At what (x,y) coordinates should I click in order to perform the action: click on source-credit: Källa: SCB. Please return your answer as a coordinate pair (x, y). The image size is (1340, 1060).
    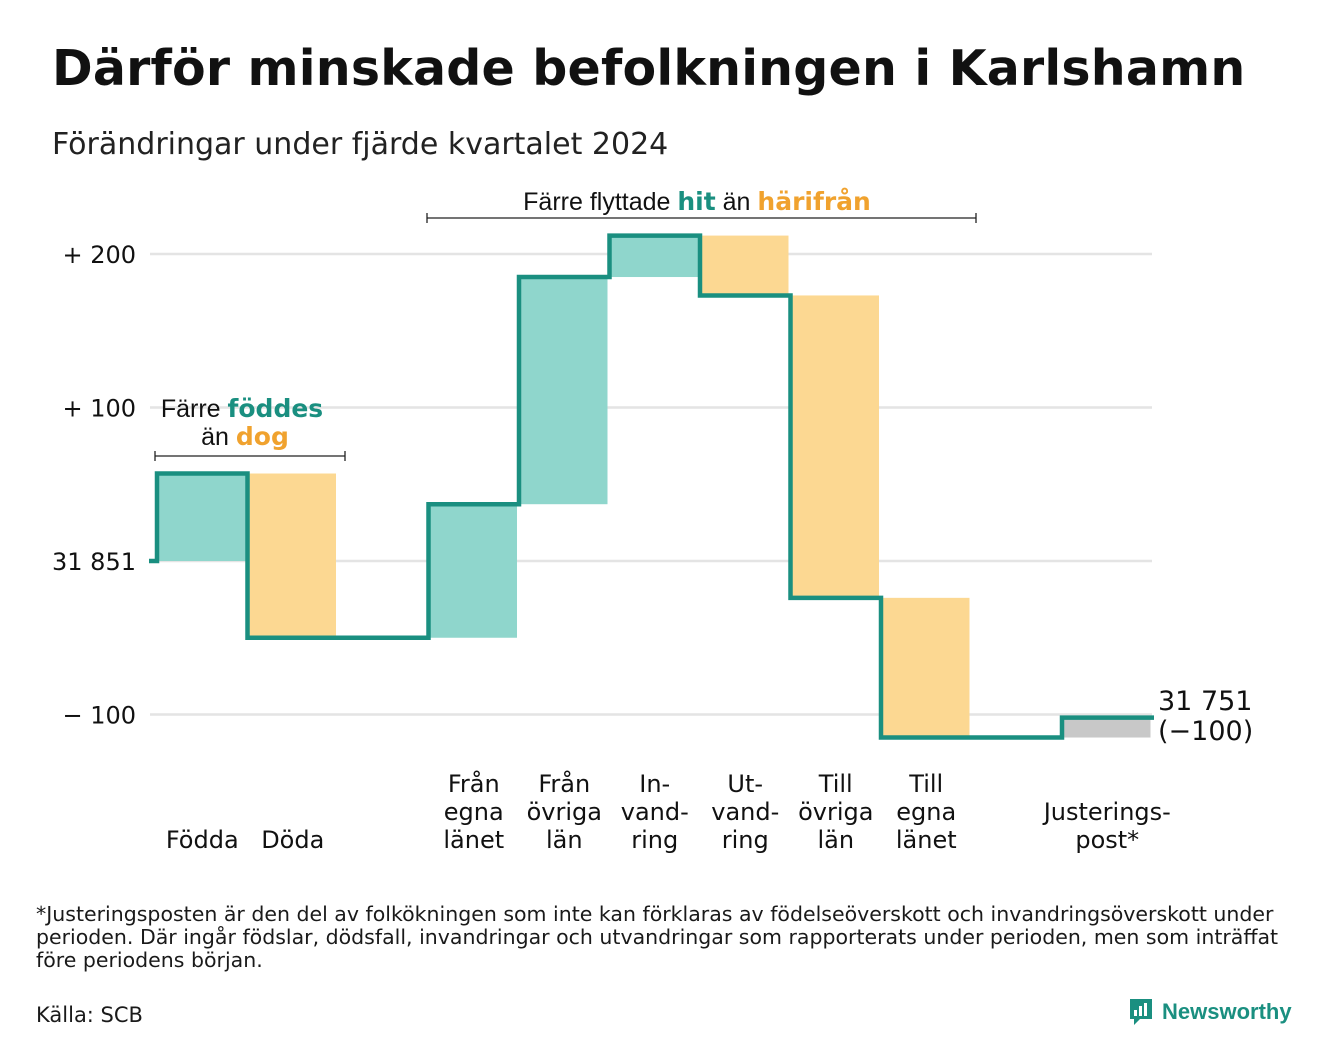
    Looking at the image, I should click on (89, 1015).